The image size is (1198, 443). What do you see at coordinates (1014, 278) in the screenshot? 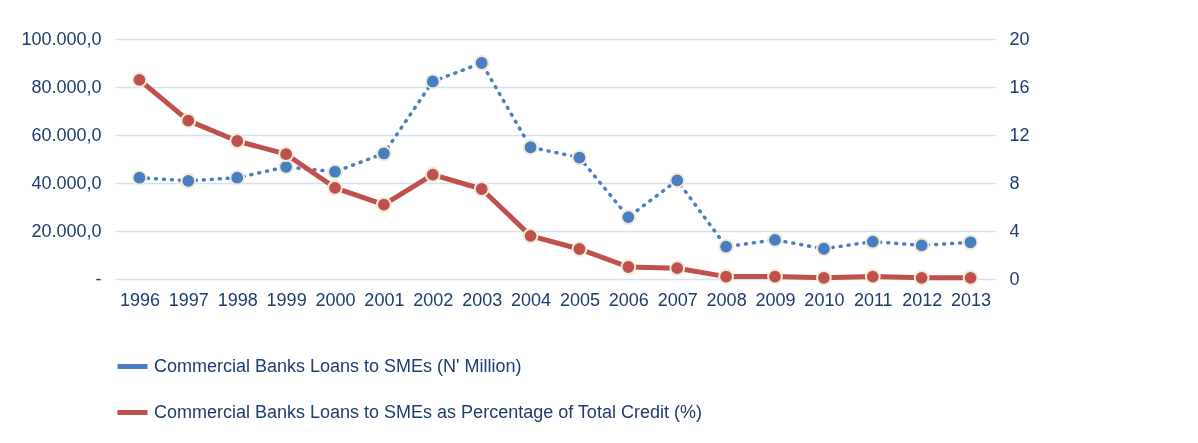
I see `y2-tick-label: 0` at bounding box center [1014, 278].